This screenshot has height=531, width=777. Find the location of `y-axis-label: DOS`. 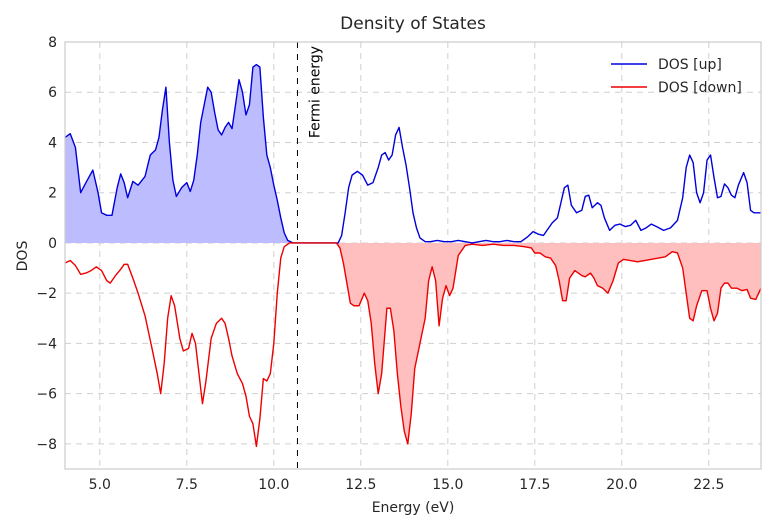

y-axis-label: DOS is located at coordinates (23, 256).